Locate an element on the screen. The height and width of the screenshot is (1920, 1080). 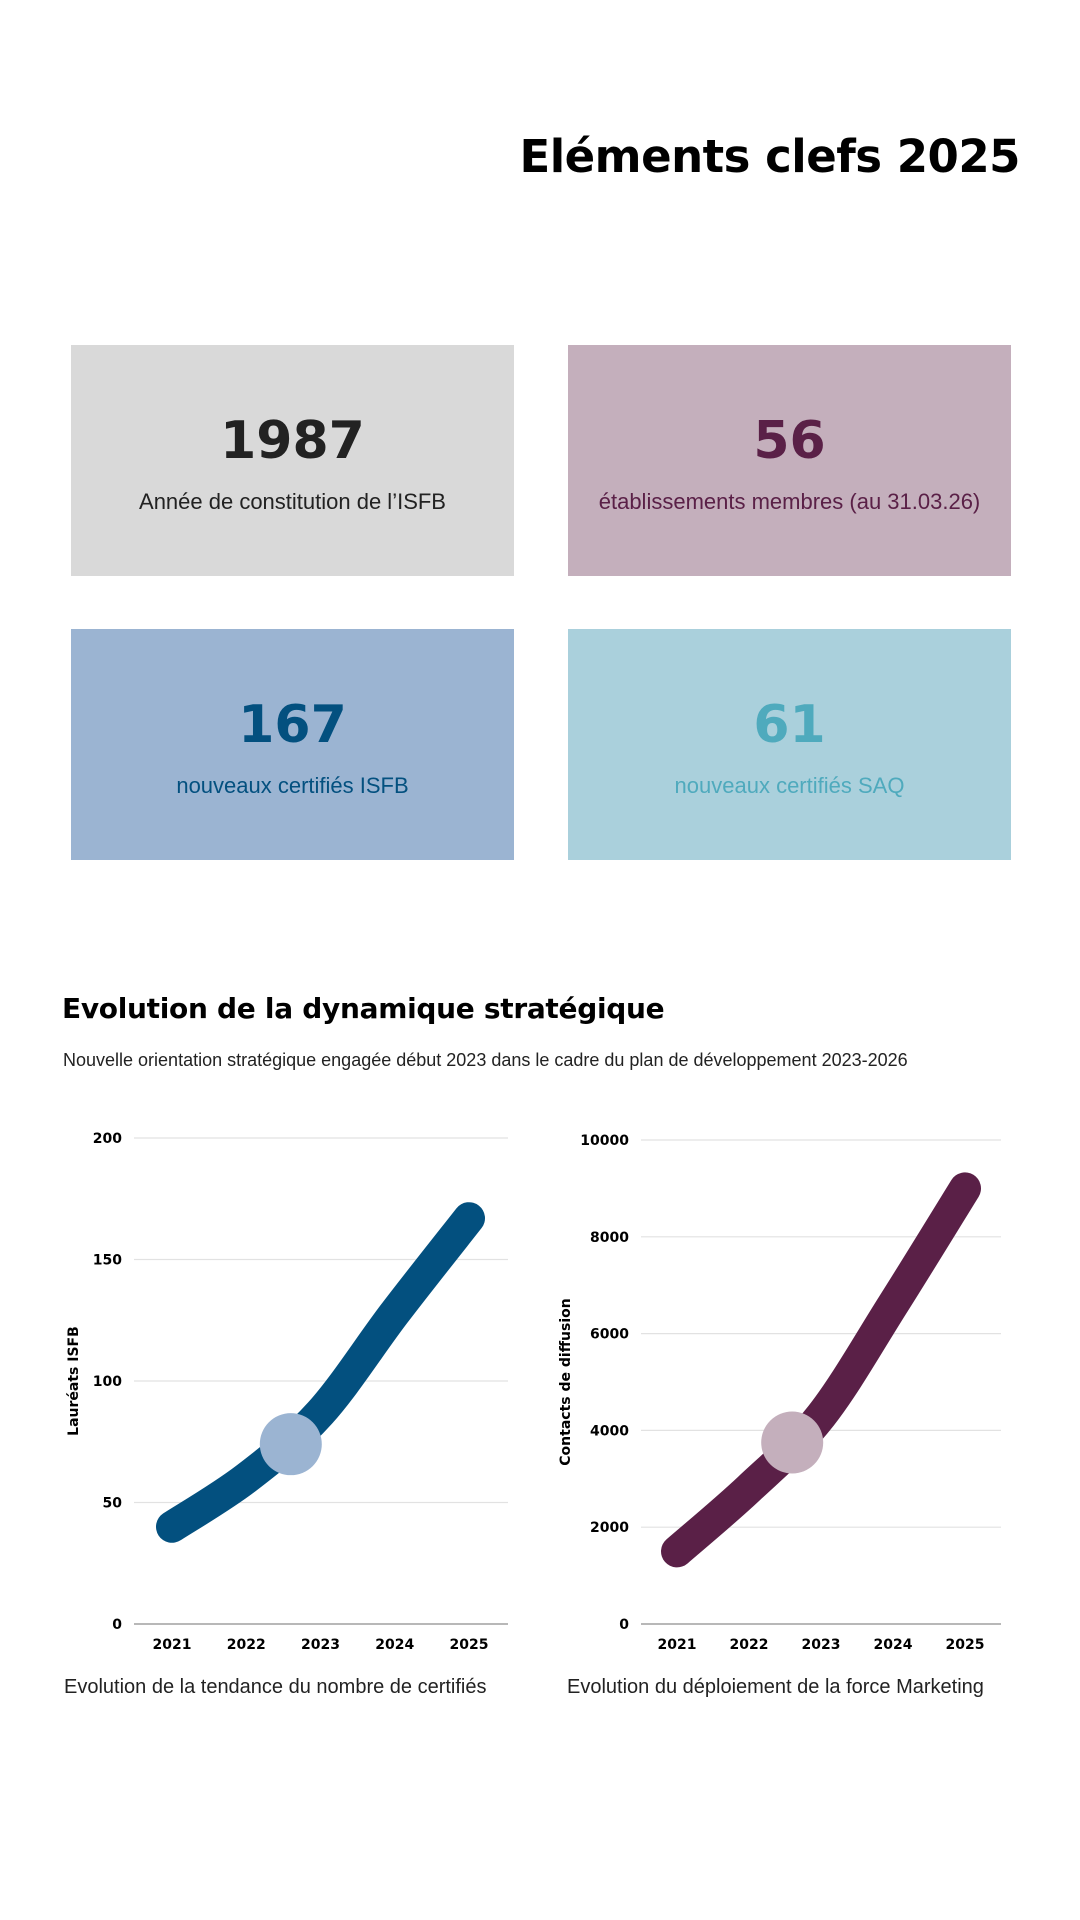
stat-value: 1987 is located at coordinates (292, 440).